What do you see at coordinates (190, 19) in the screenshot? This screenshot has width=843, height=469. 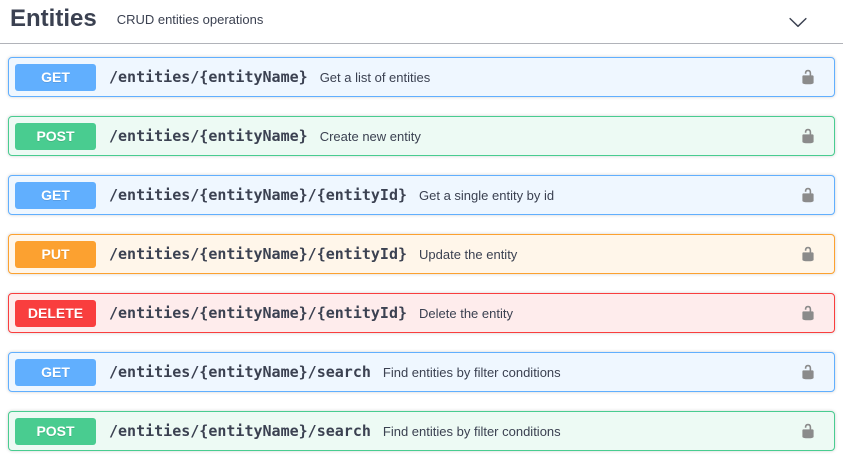 I see `section-subtitle: CRUD entities operations` at bounding box center [190, 19].